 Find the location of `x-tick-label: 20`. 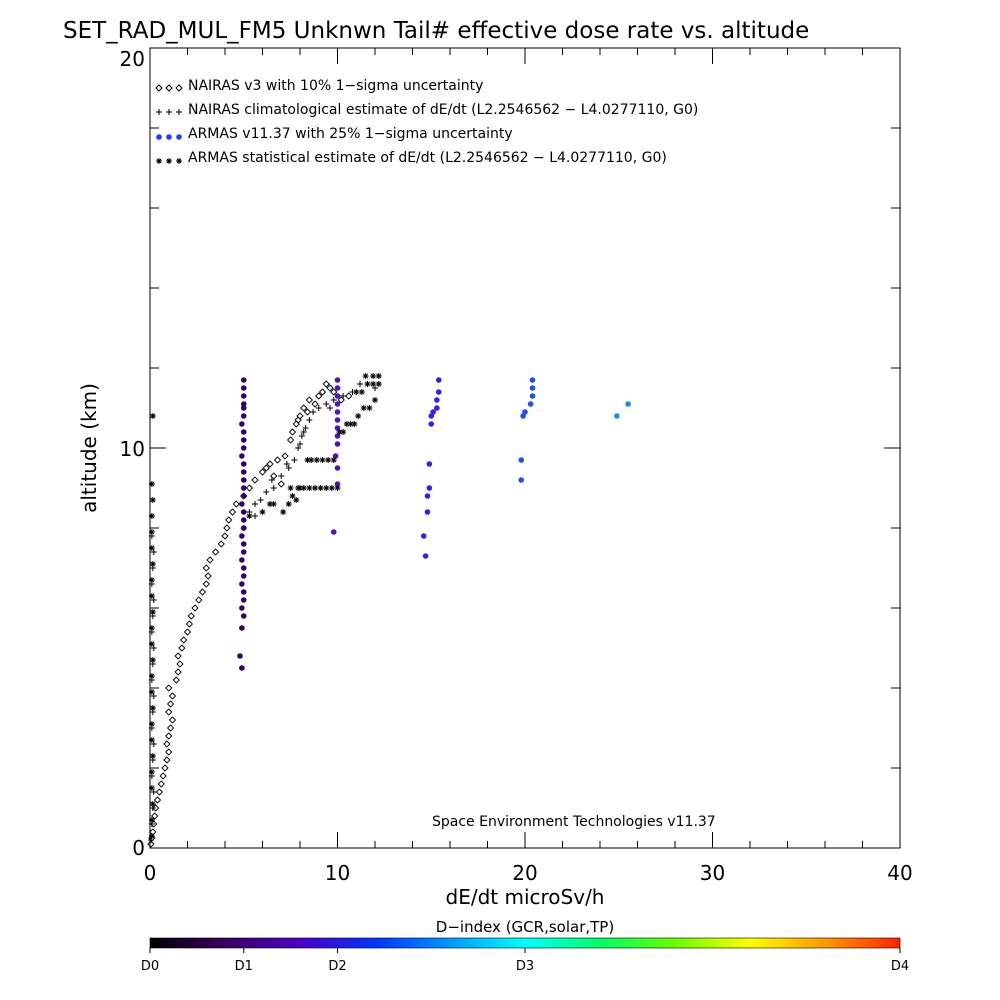

x-tick-label: 20 is located at coordinates (524, 873).